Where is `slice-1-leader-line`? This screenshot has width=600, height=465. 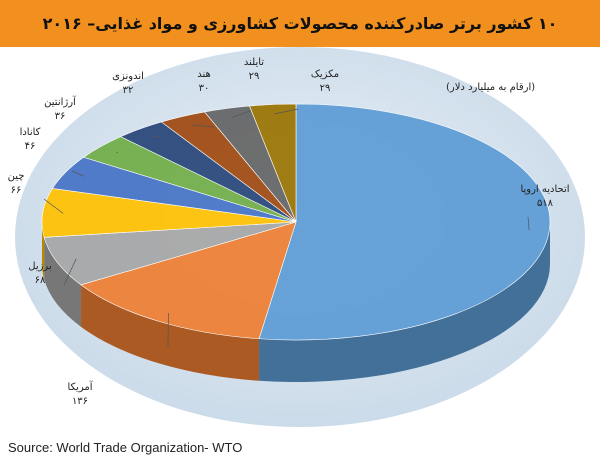
slice-1-leader-line is located at coordinates (528, 223).